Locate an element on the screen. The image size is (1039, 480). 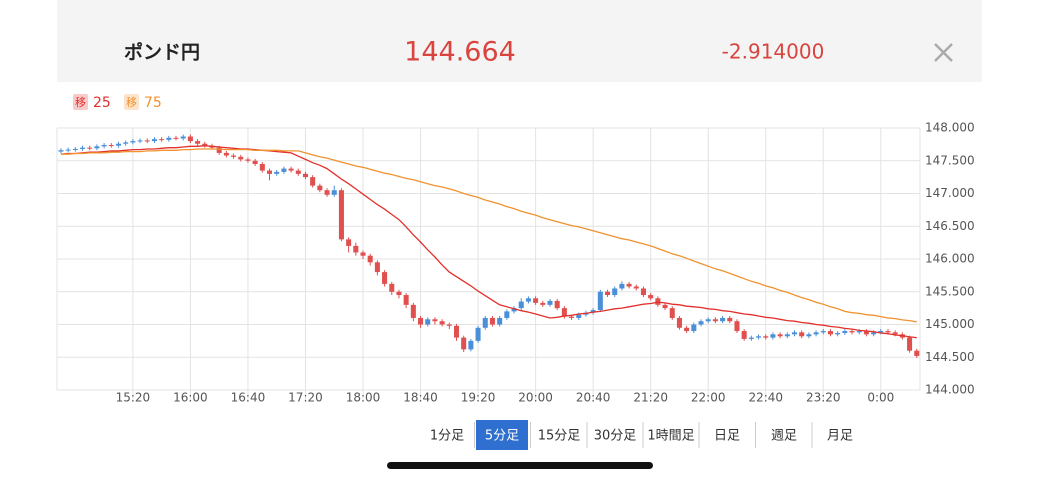
timeframe-button: 30分足 is located at coordinates (615, 436).